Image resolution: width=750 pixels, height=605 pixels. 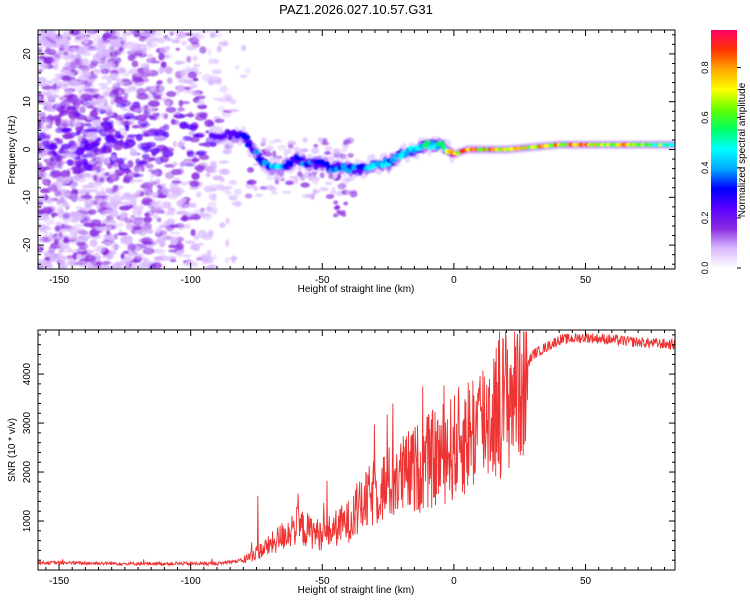 I want to click on colorbar-tick-label: 0.6, so click(x=705, y=117).